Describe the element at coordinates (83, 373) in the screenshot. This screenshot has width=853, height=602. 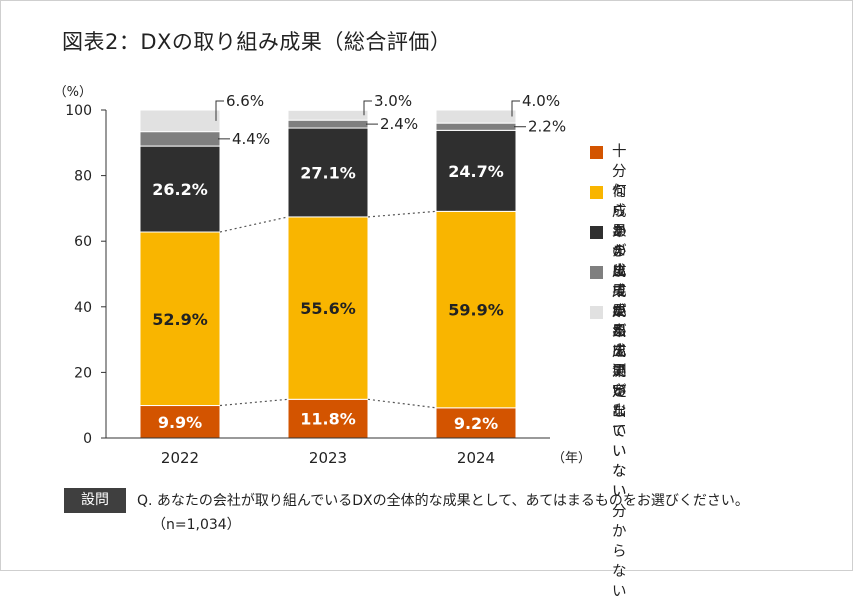
I see `y-tick-label: 20` at that location.